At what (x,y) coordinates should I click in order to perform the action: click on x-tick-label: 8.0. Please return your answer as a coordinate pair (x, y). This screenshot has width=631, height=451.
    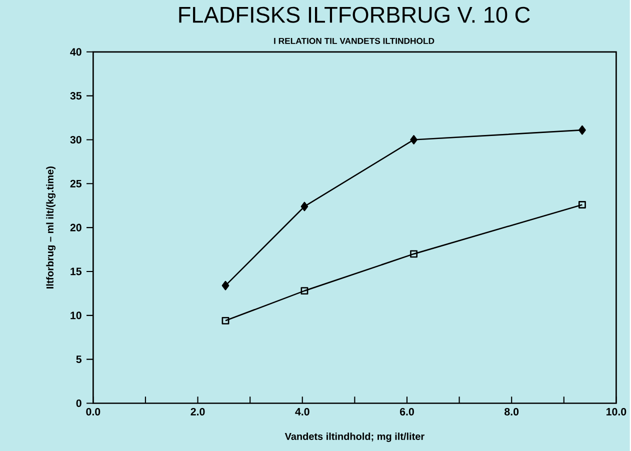
    Looking at the image, I should click on (511, 412).